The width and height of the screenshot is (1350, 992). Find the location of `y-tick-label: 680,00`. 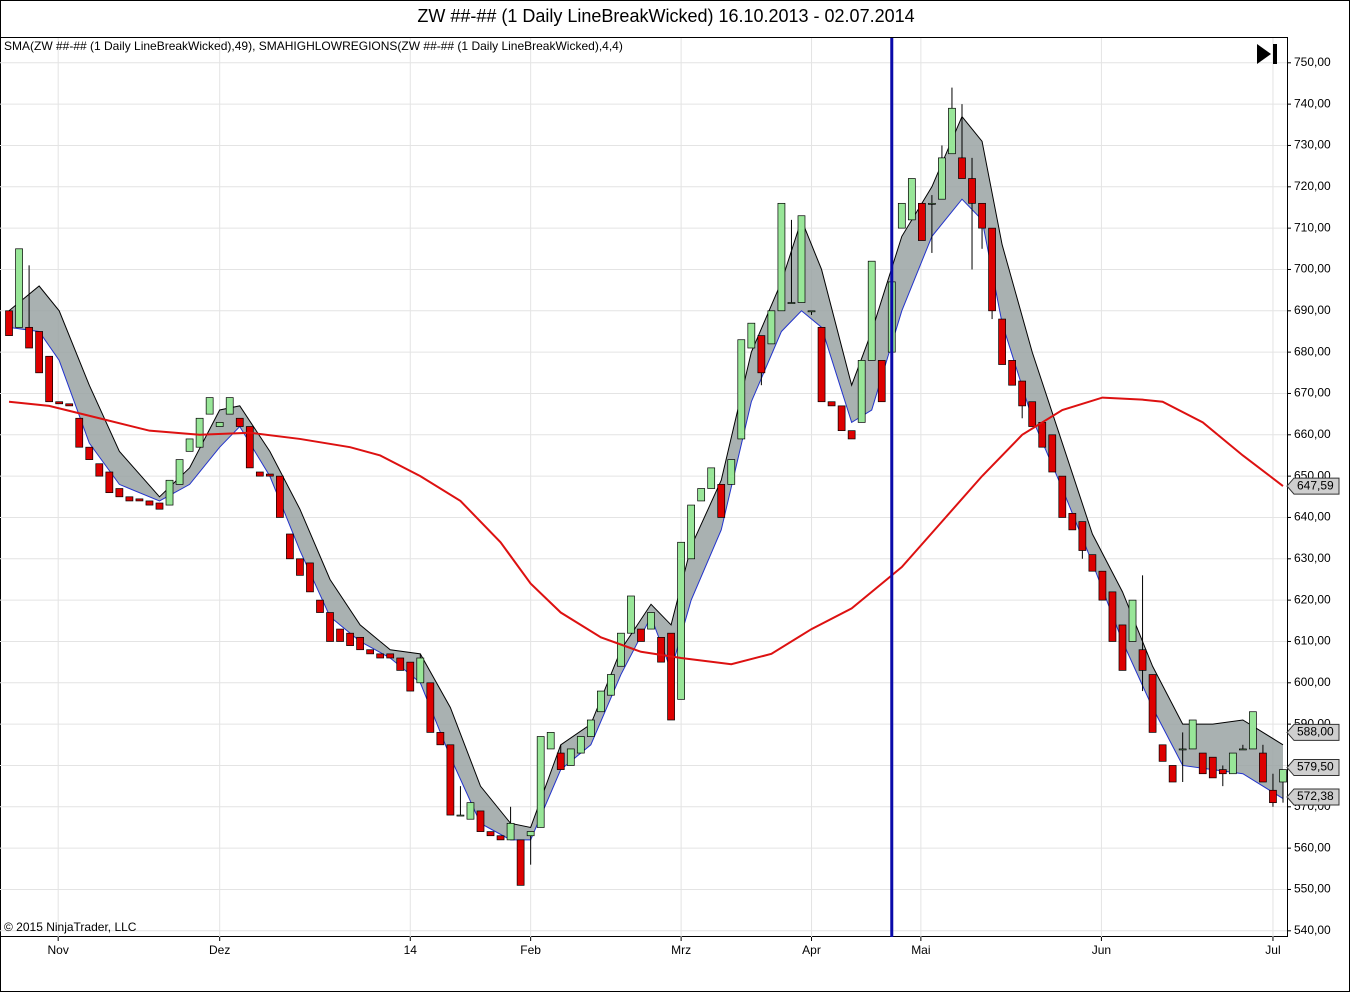

y-tick-label: 680,00 is located at coordinates (1312, 351).